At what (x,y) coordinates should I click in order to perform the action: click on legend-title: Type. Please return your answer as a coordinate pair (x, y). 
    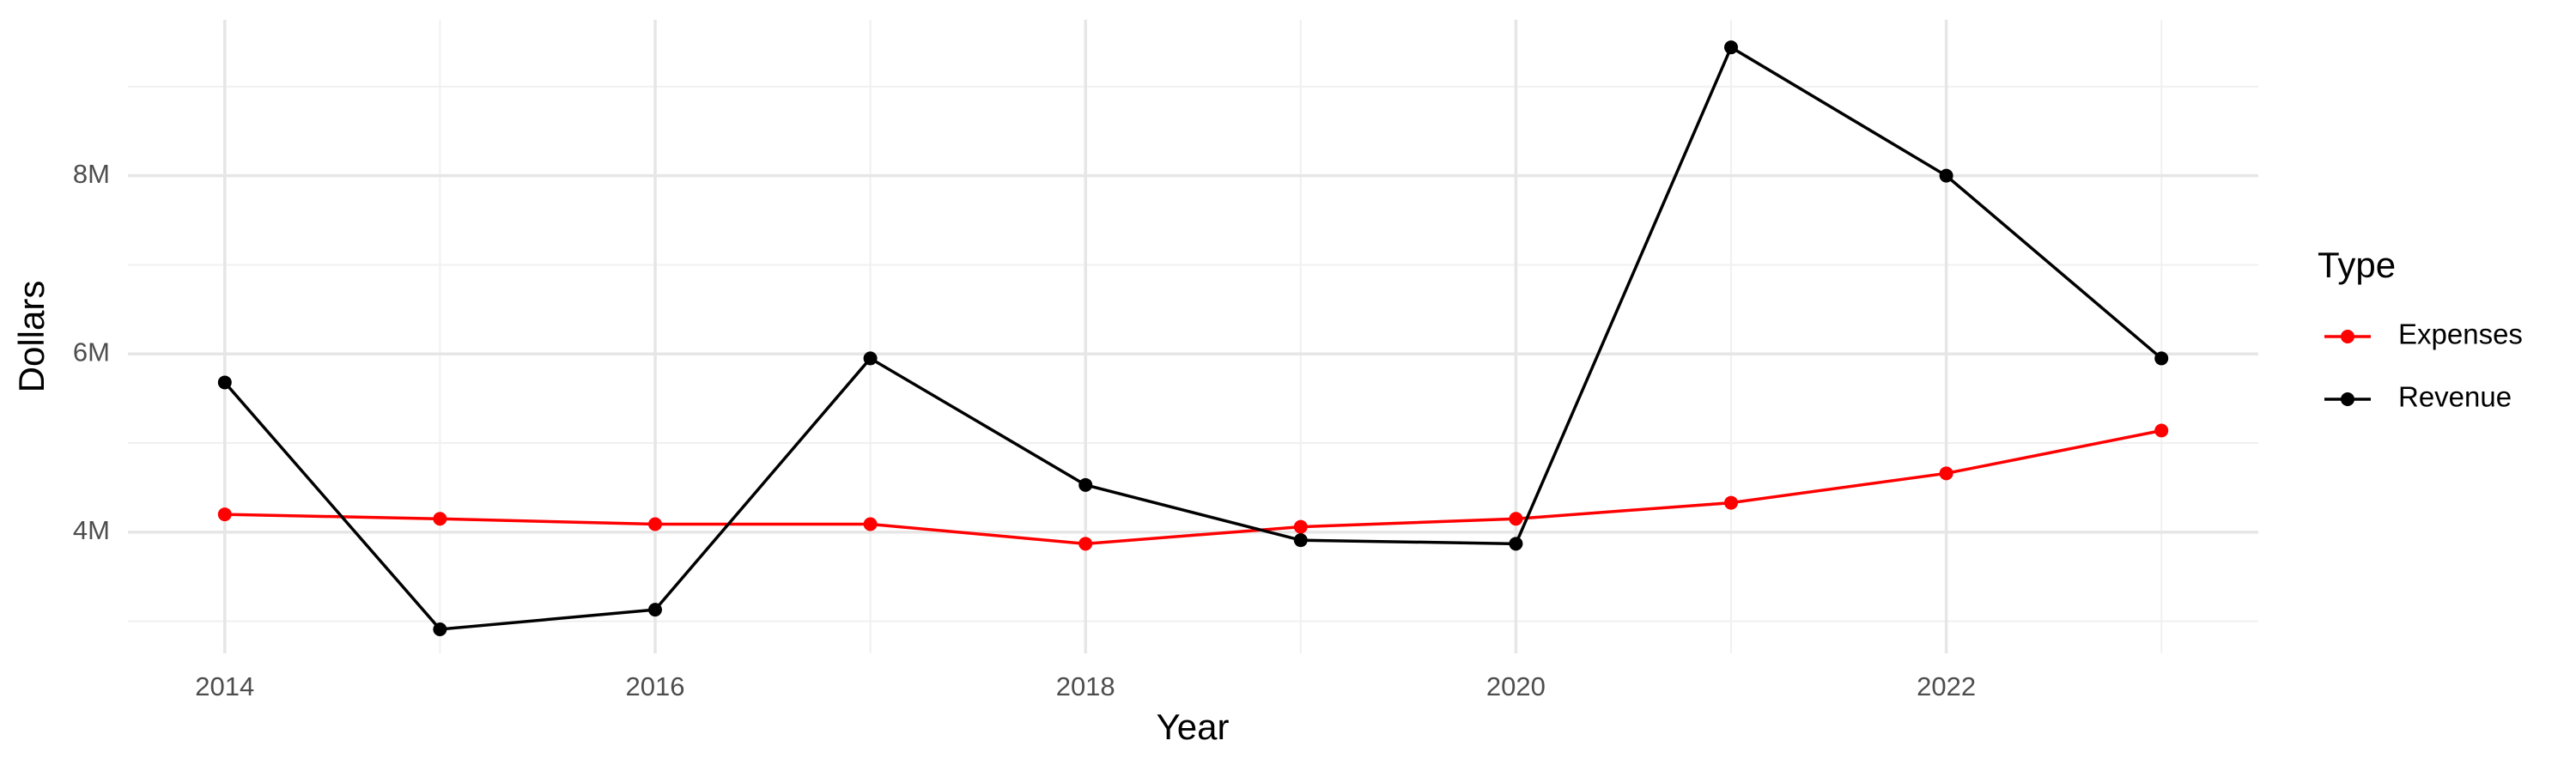
    Looking at the image, I should click on (2357, 265).